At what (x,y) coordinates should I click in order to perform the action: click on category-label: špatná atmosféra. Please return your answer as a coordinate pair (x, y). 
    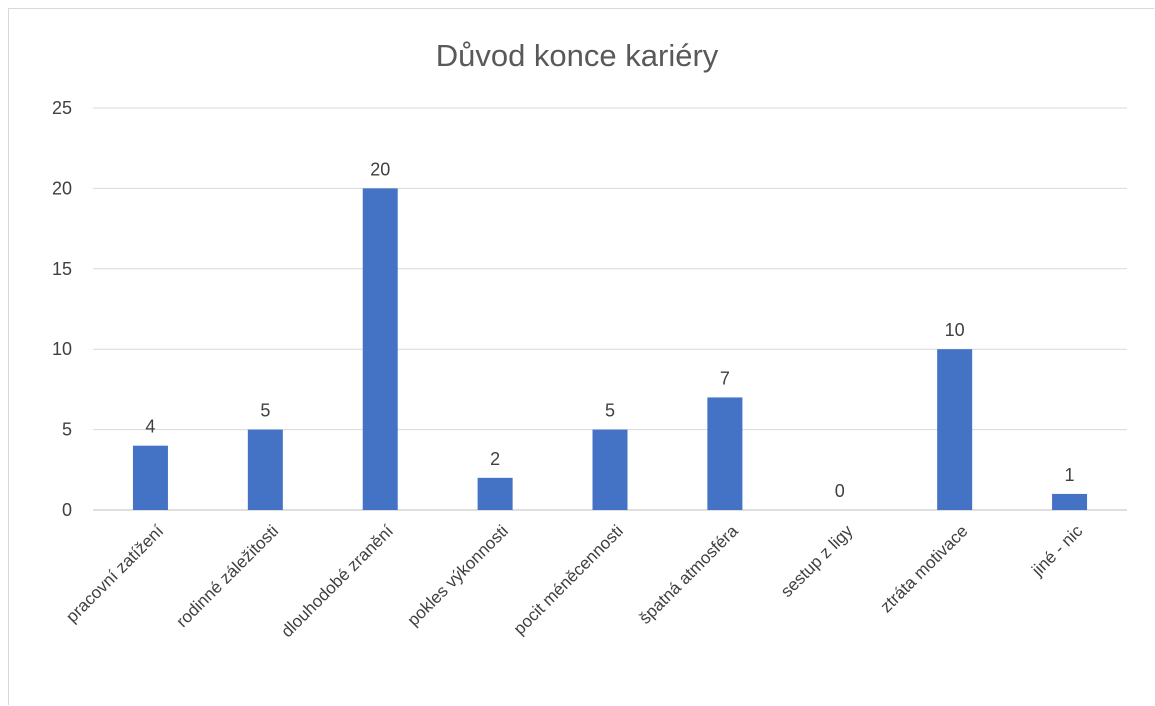
    Looking at the image, I should click on (688, 574).